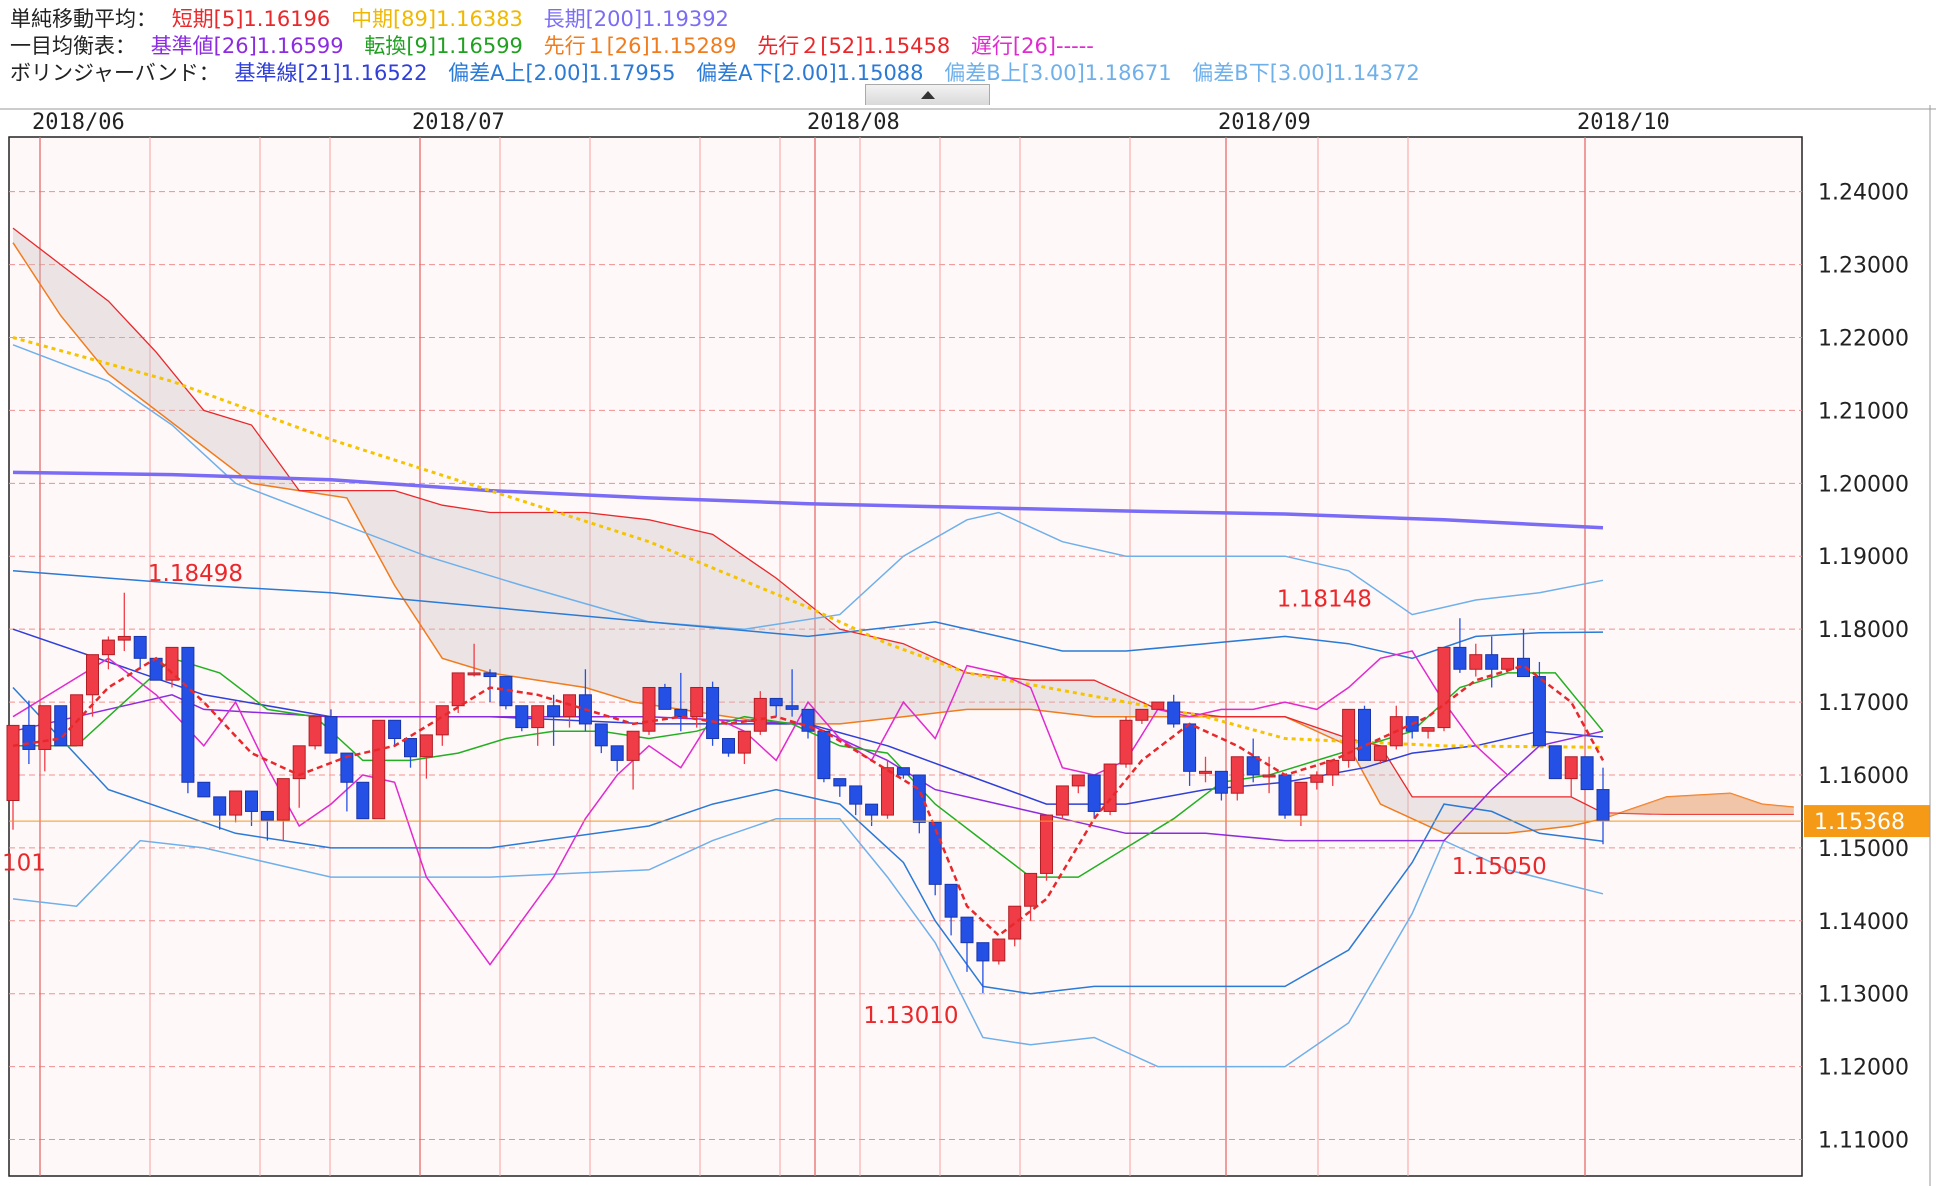 The width and height of the screenshot is (1936, 1186). I want to click on y-tick-label: 1.19000, so click(1863, 557).